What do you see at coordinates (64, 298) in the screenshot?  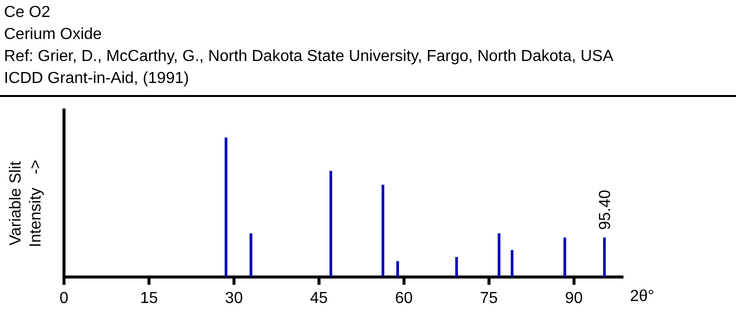 I see `x-tick-label: 0` at bounding box center [64, 298].